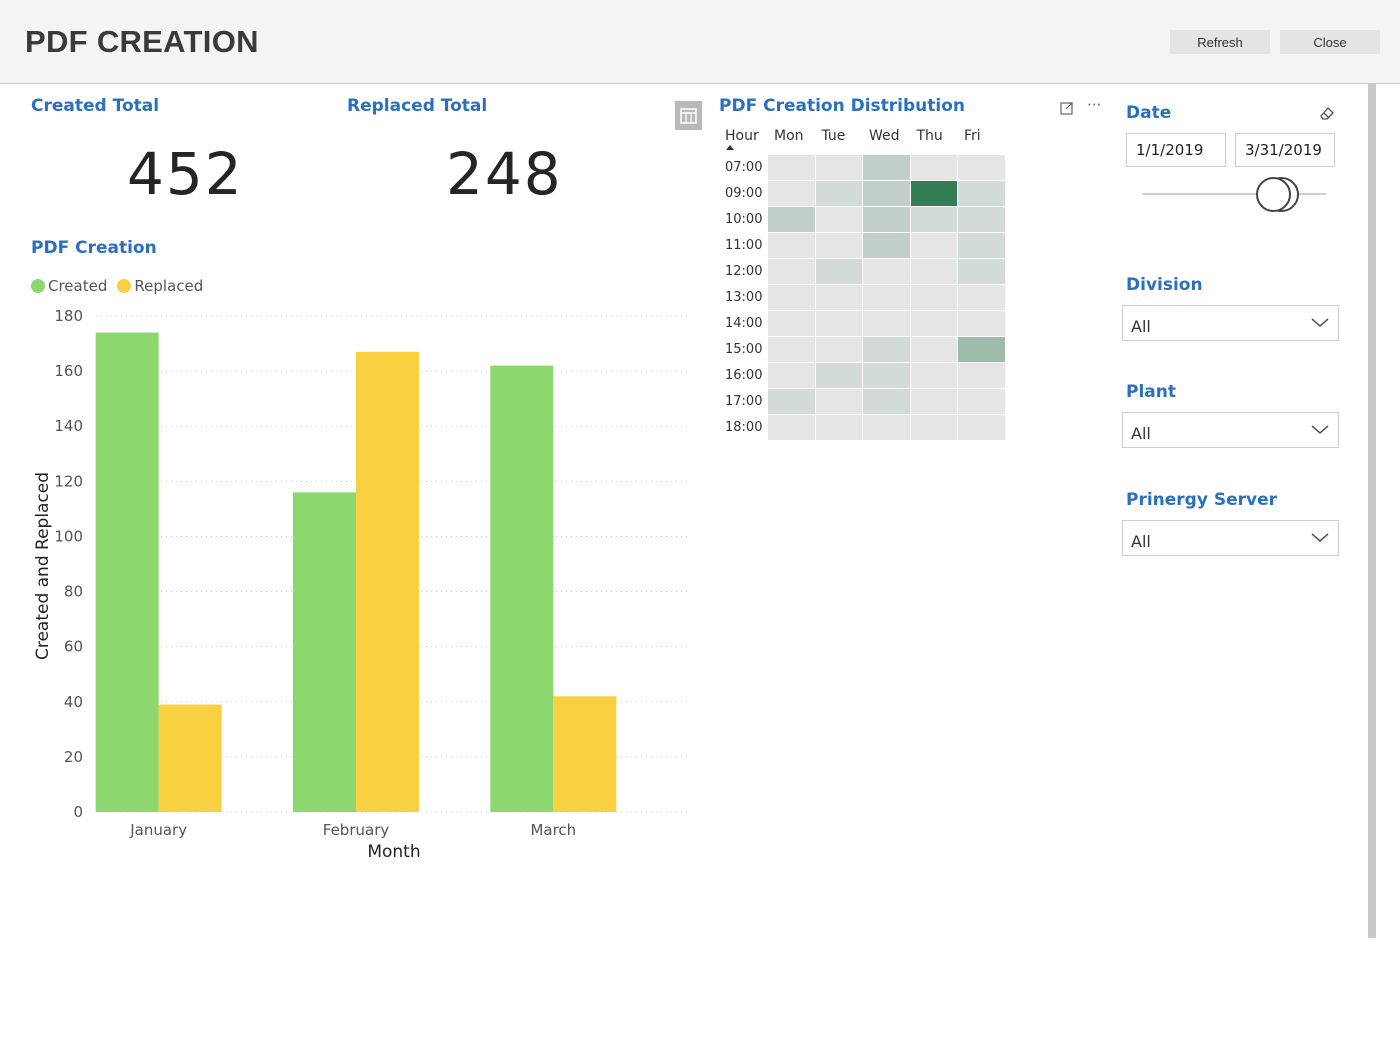 The width and height of the screenshot is (1400, 1050). What do you see at coordinates (1151, 392) in the screenshot?
I see `plant-slicer-title: Plant` at bounding box center [1151, 392].